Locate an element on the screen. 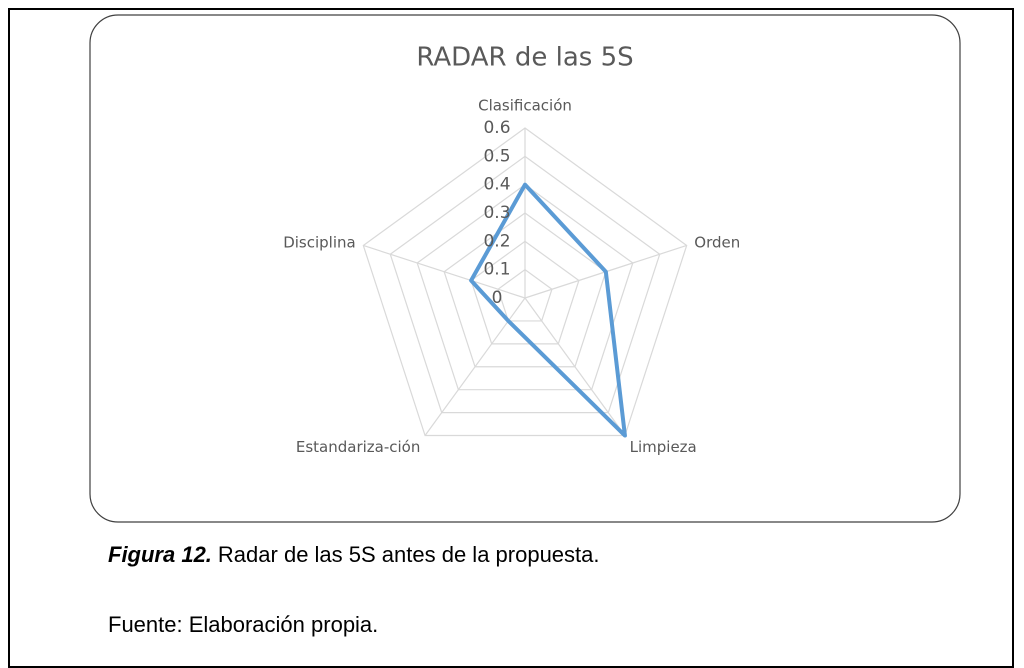 This screenshot has height=668, width=1024. category-label: Orden is located at coordinates (717, 242).